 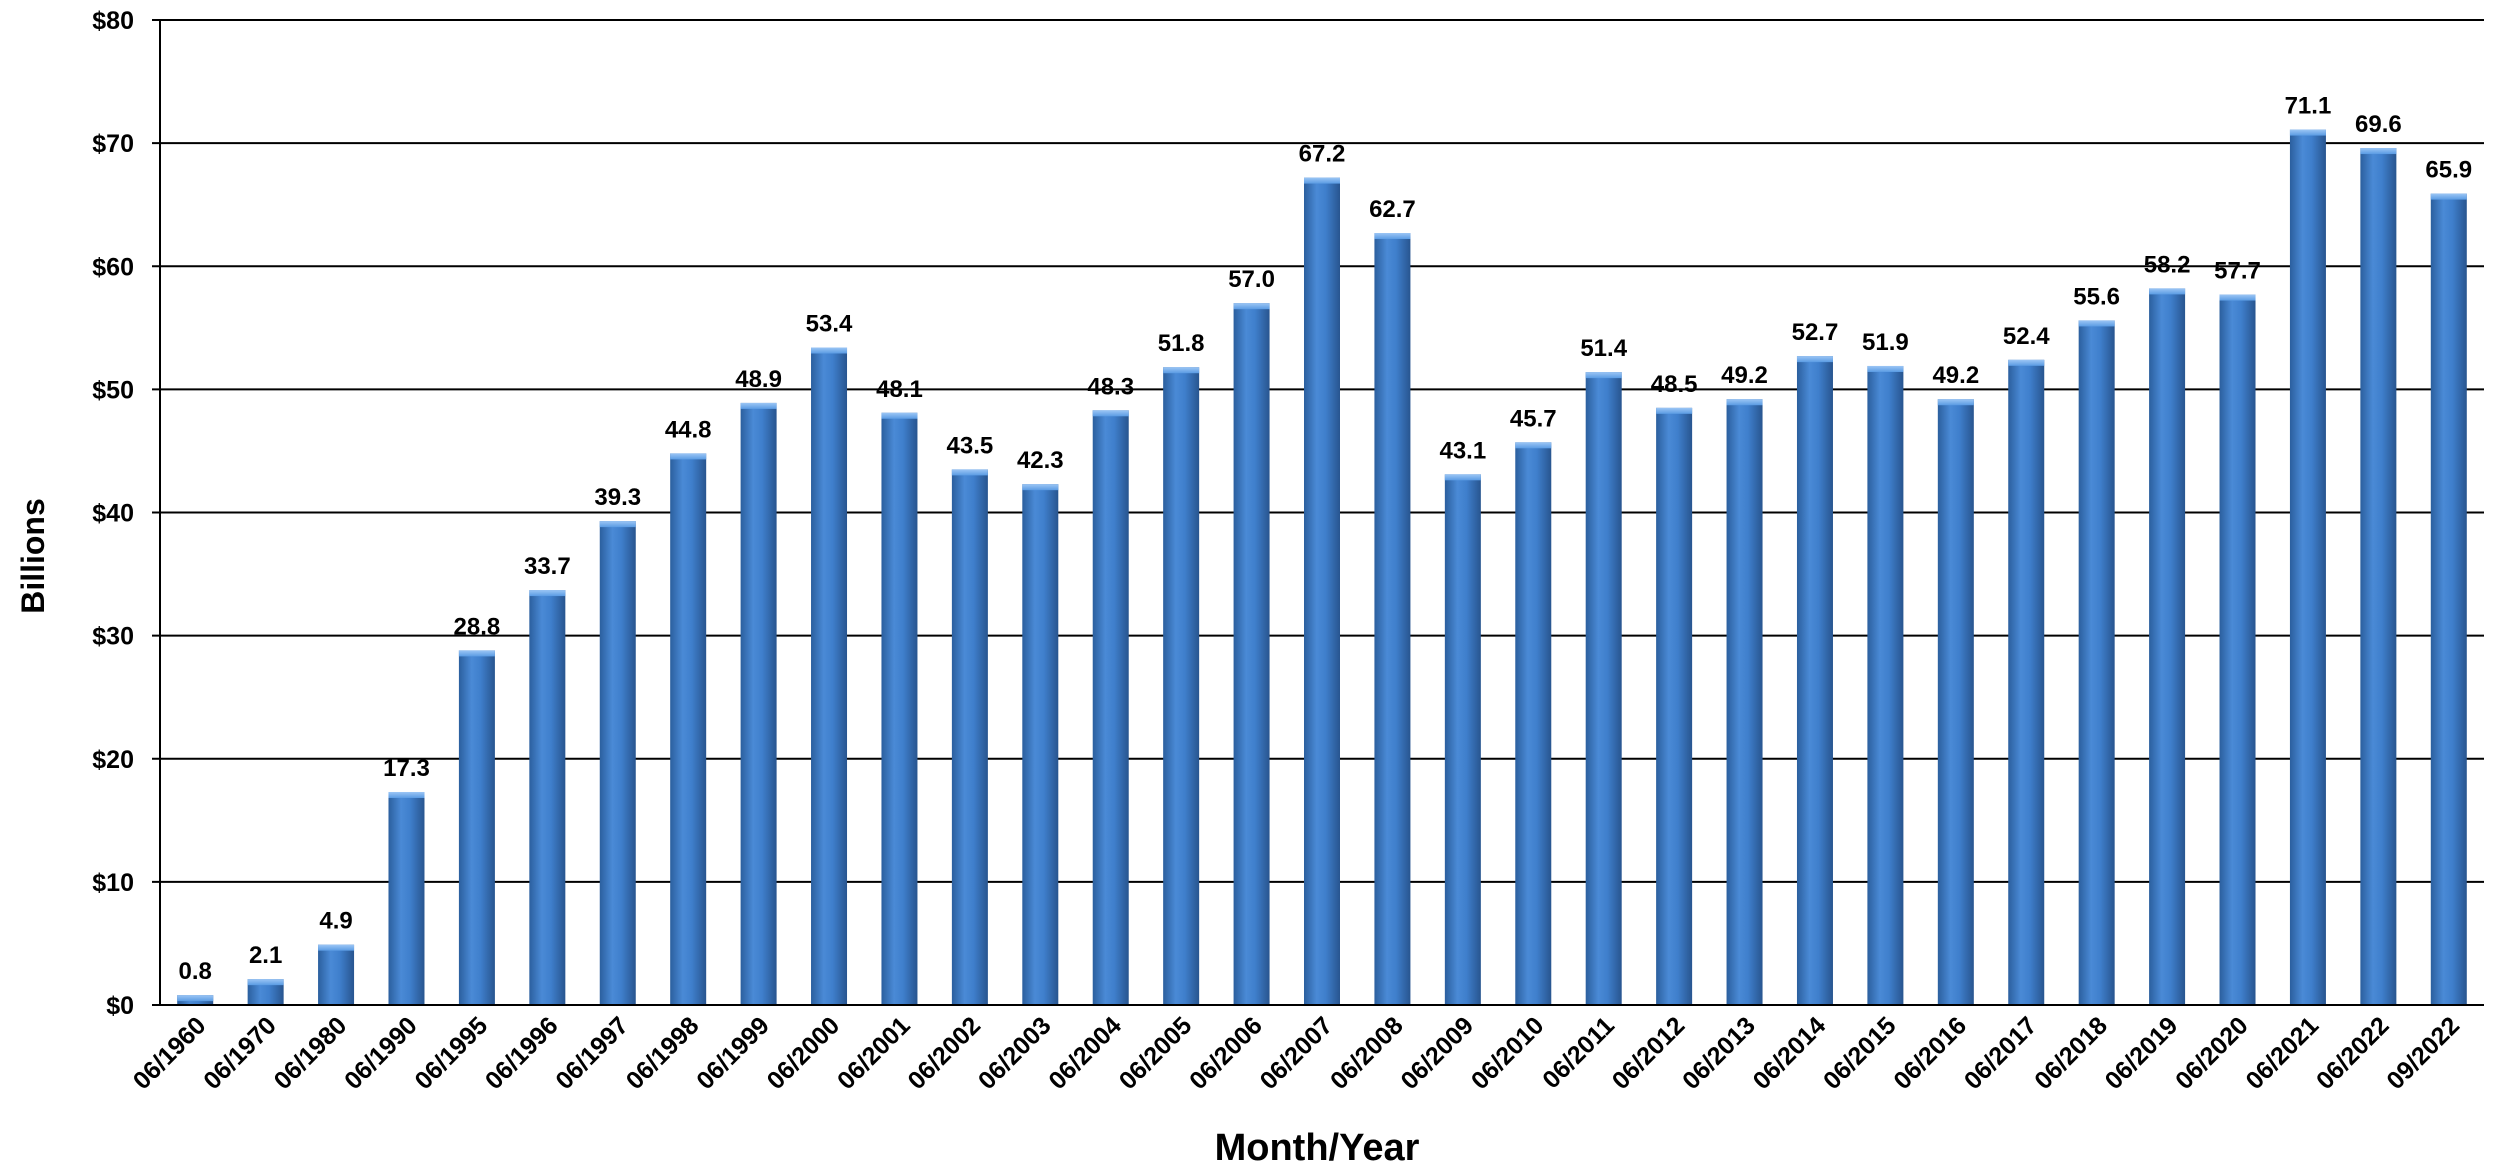 I want to click on x-tick-label: 06/2014, so click(x=1790, y=1053).